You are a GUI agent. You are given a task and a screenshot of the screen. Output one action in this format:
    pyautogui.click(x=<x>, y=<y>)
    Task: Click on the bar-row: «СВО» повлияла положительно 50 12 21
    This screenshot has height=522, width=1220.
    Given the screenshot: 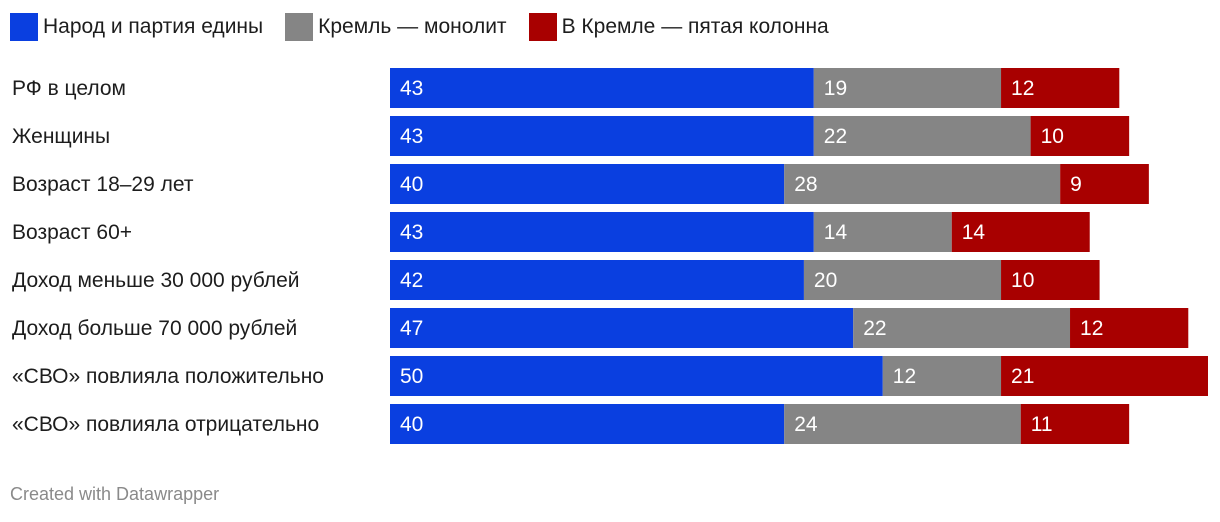 What is the action you would take?
    pyautogui.click(x=610, y=376)
    